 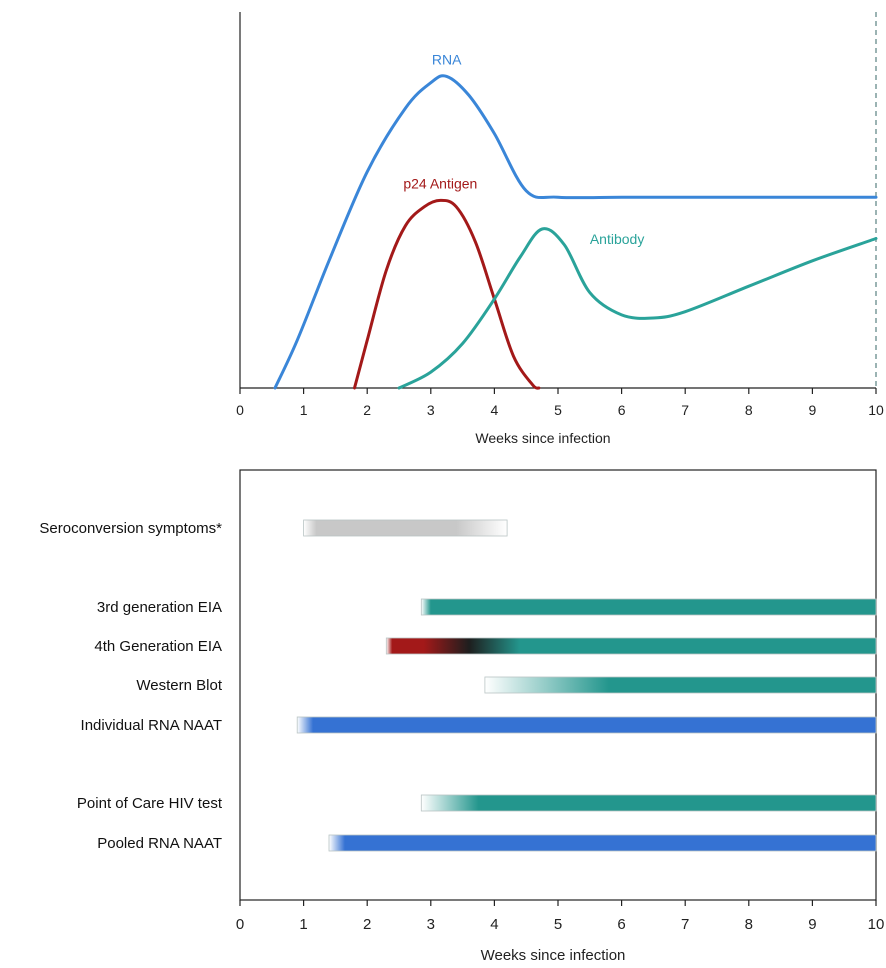 I want to click on bottom-tick-label: 1, so click(x=303, y=924).